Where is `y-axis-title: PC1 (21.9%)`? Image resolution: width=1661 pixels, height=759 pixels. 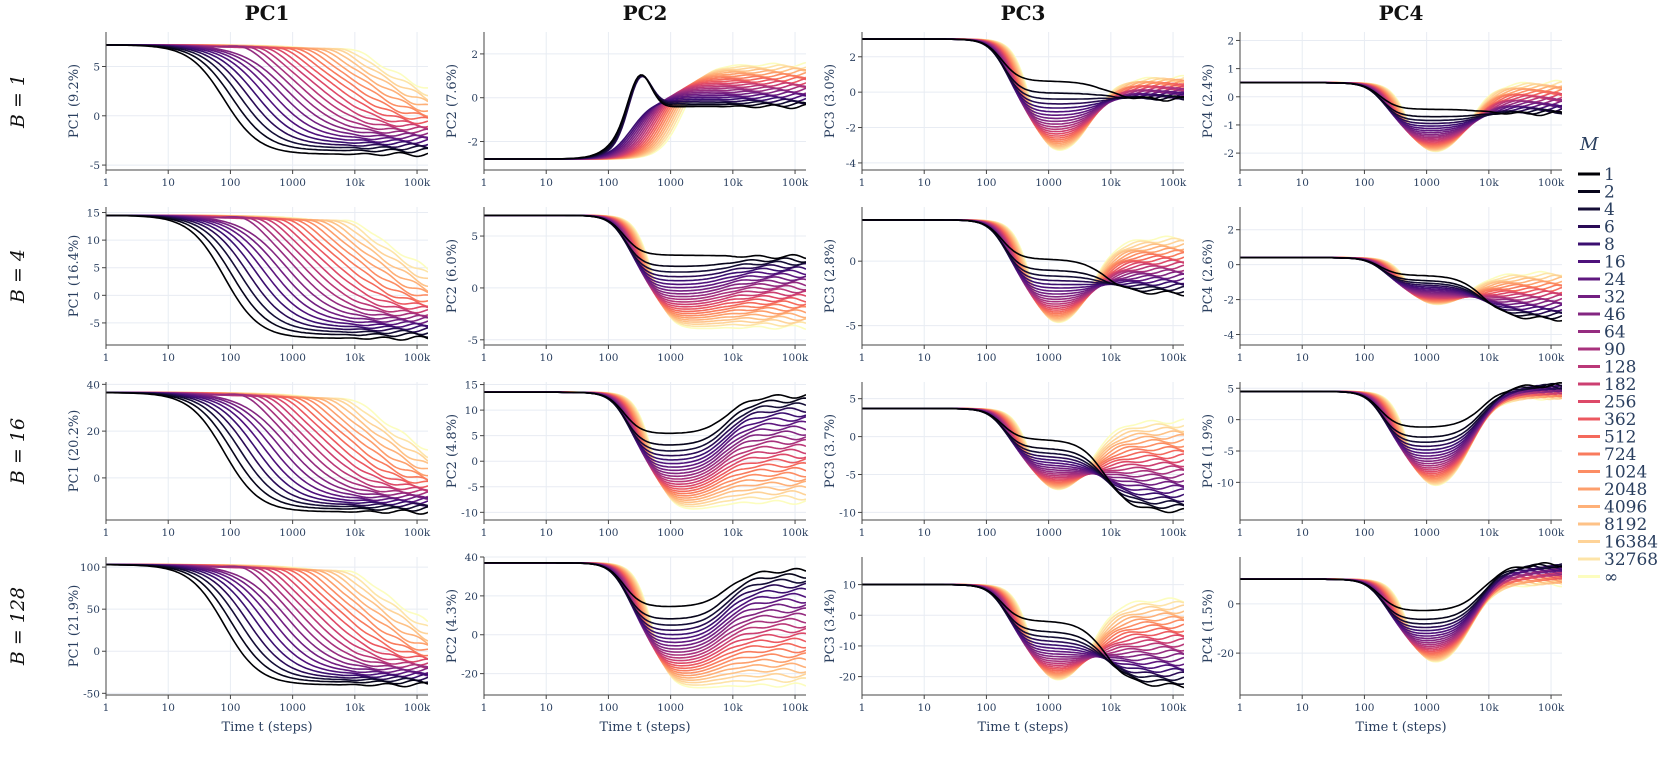
y-axis-title: PC1 (21.9%) is located at coordinates (74, 626).